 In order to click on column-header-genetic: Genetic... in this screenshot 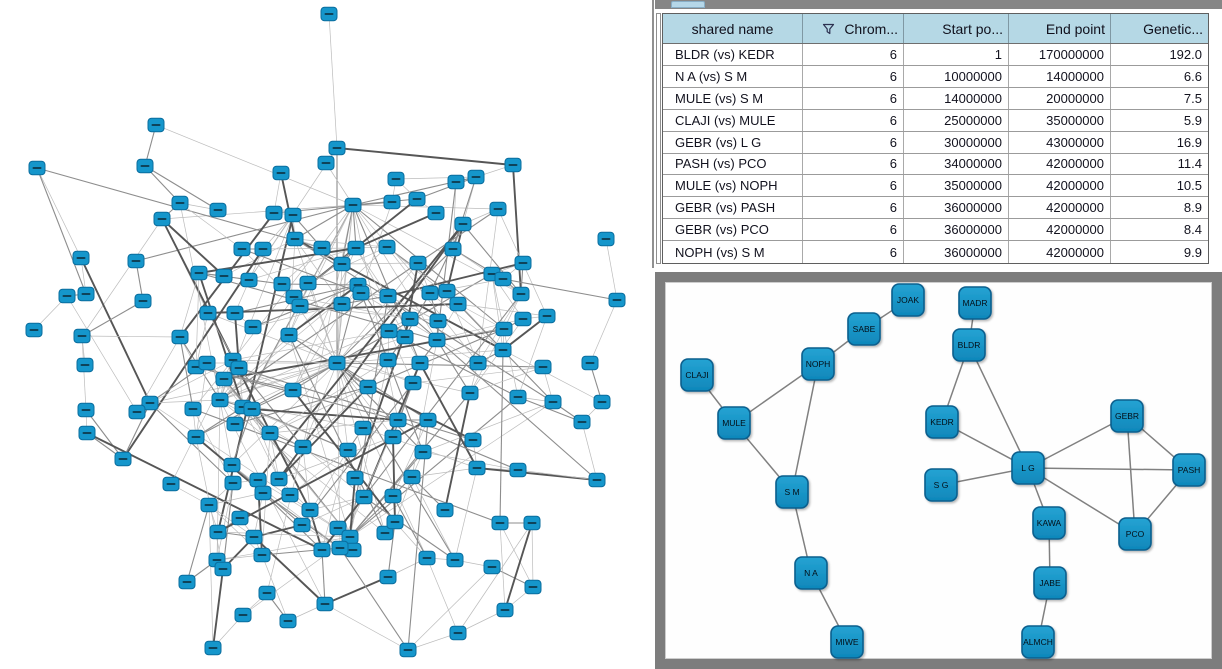, I will do `click(1159, 29)`.